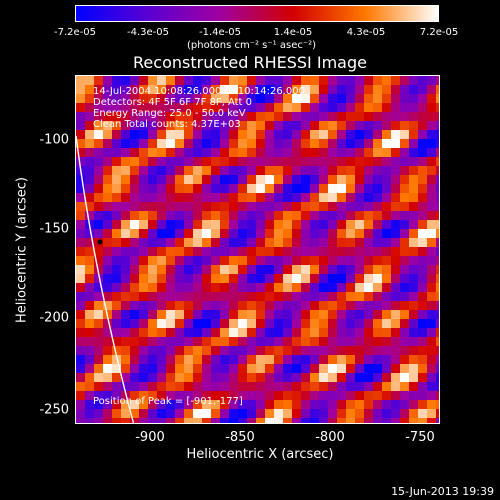 The width and height of the screenshot is (500, 500). I want to click on info-energy-range: Energy Range: 25.0 - 50.0 keV, so click(169, 113).